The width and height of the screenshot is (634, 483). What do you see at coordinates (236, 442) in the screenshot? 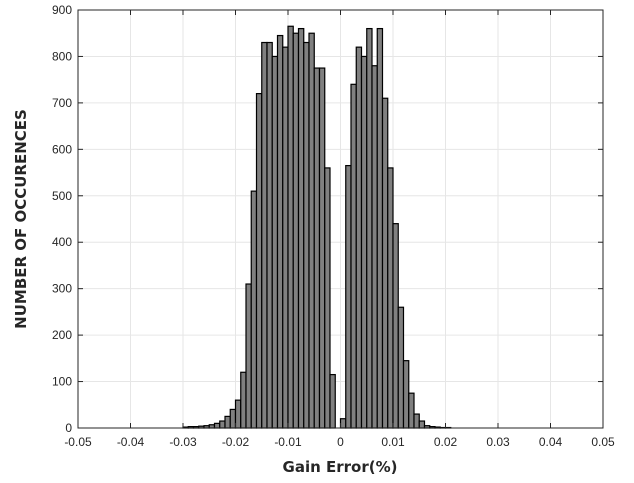
I see `x-tick-label: -0.02` at bounding box center [236, 442].